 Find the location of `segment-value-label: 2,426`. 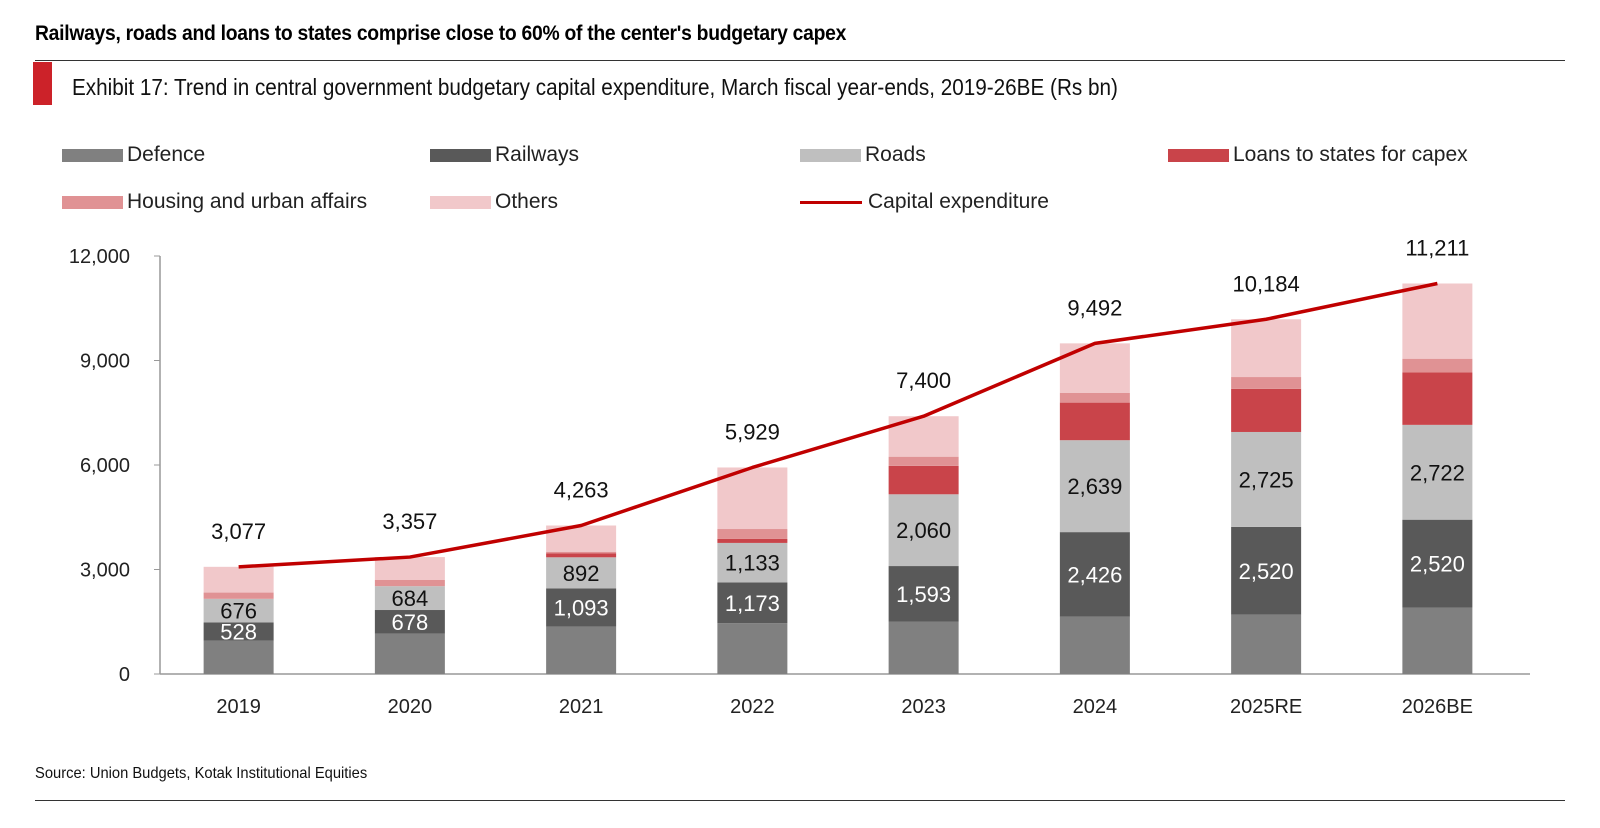

segment-value-label: 2,426 is located at coordinates (1094, 574).